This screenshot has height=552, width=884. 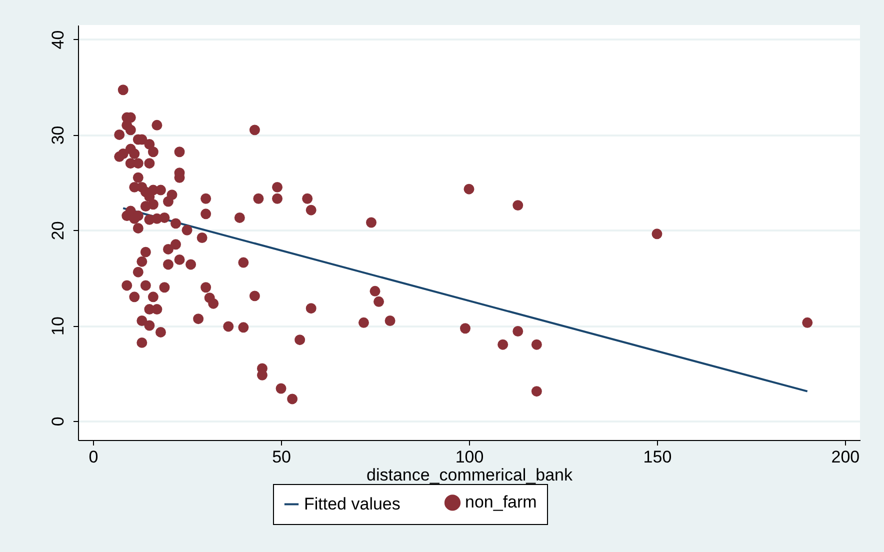 What do you see at coordinates (469, 475) in the screenshot?
I see `x-axis-title: distance_commerical_bank` at bounding box center [469, 475].